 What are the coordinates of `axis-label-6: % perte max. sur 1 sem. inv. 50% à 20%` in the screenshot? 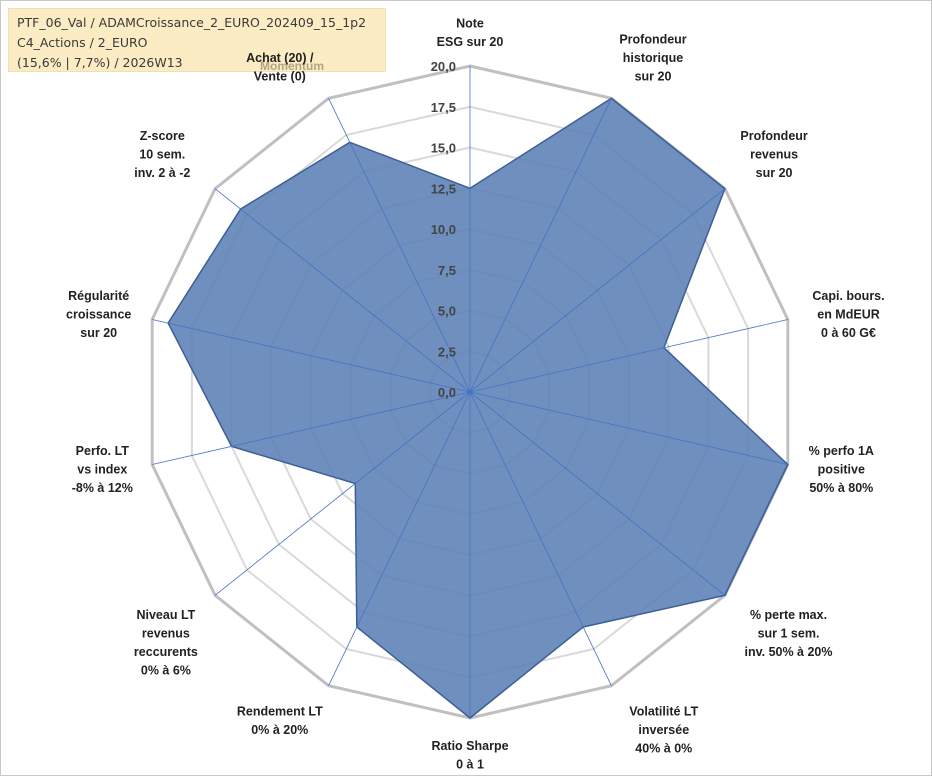 It's located at (788, 633).